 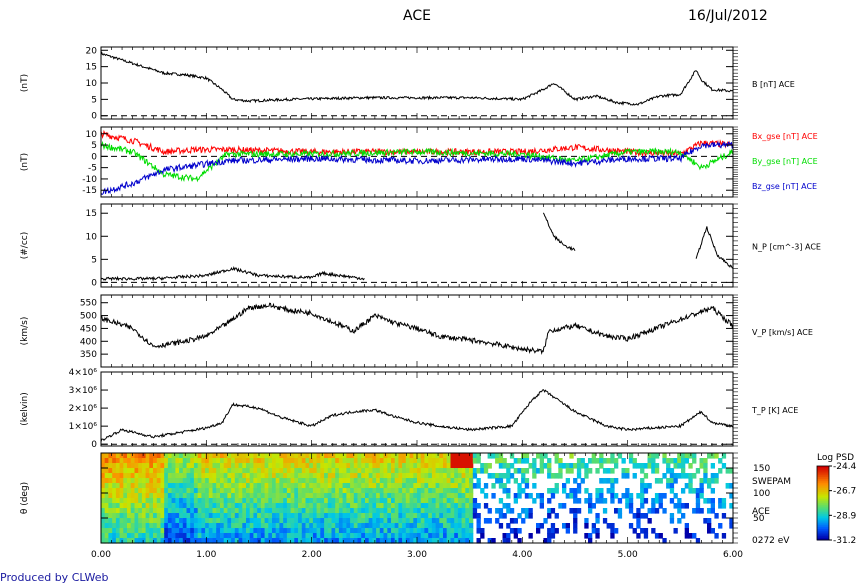 What do you see at coordinates (417, 16) in the screenshot?
I see `chart-title: ACE` at bounding box center [417, 16].